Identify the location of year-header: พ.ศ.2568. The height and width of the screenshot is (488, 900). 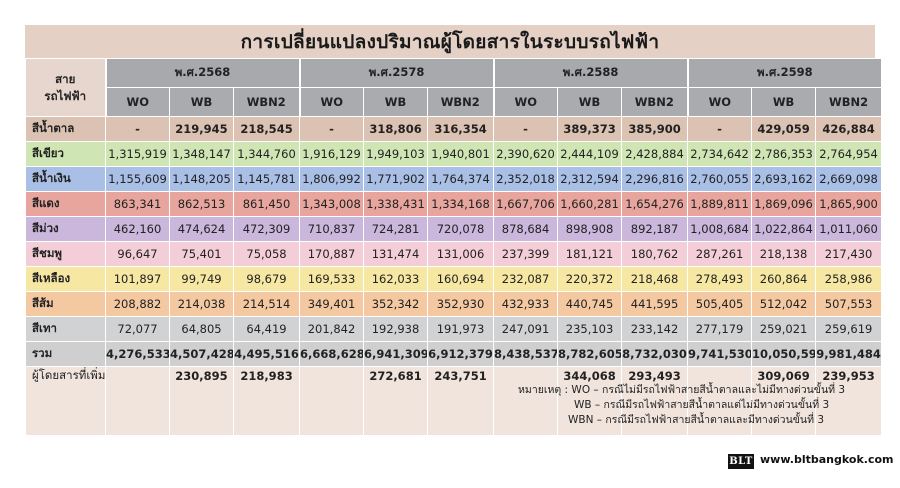
(202, 73).